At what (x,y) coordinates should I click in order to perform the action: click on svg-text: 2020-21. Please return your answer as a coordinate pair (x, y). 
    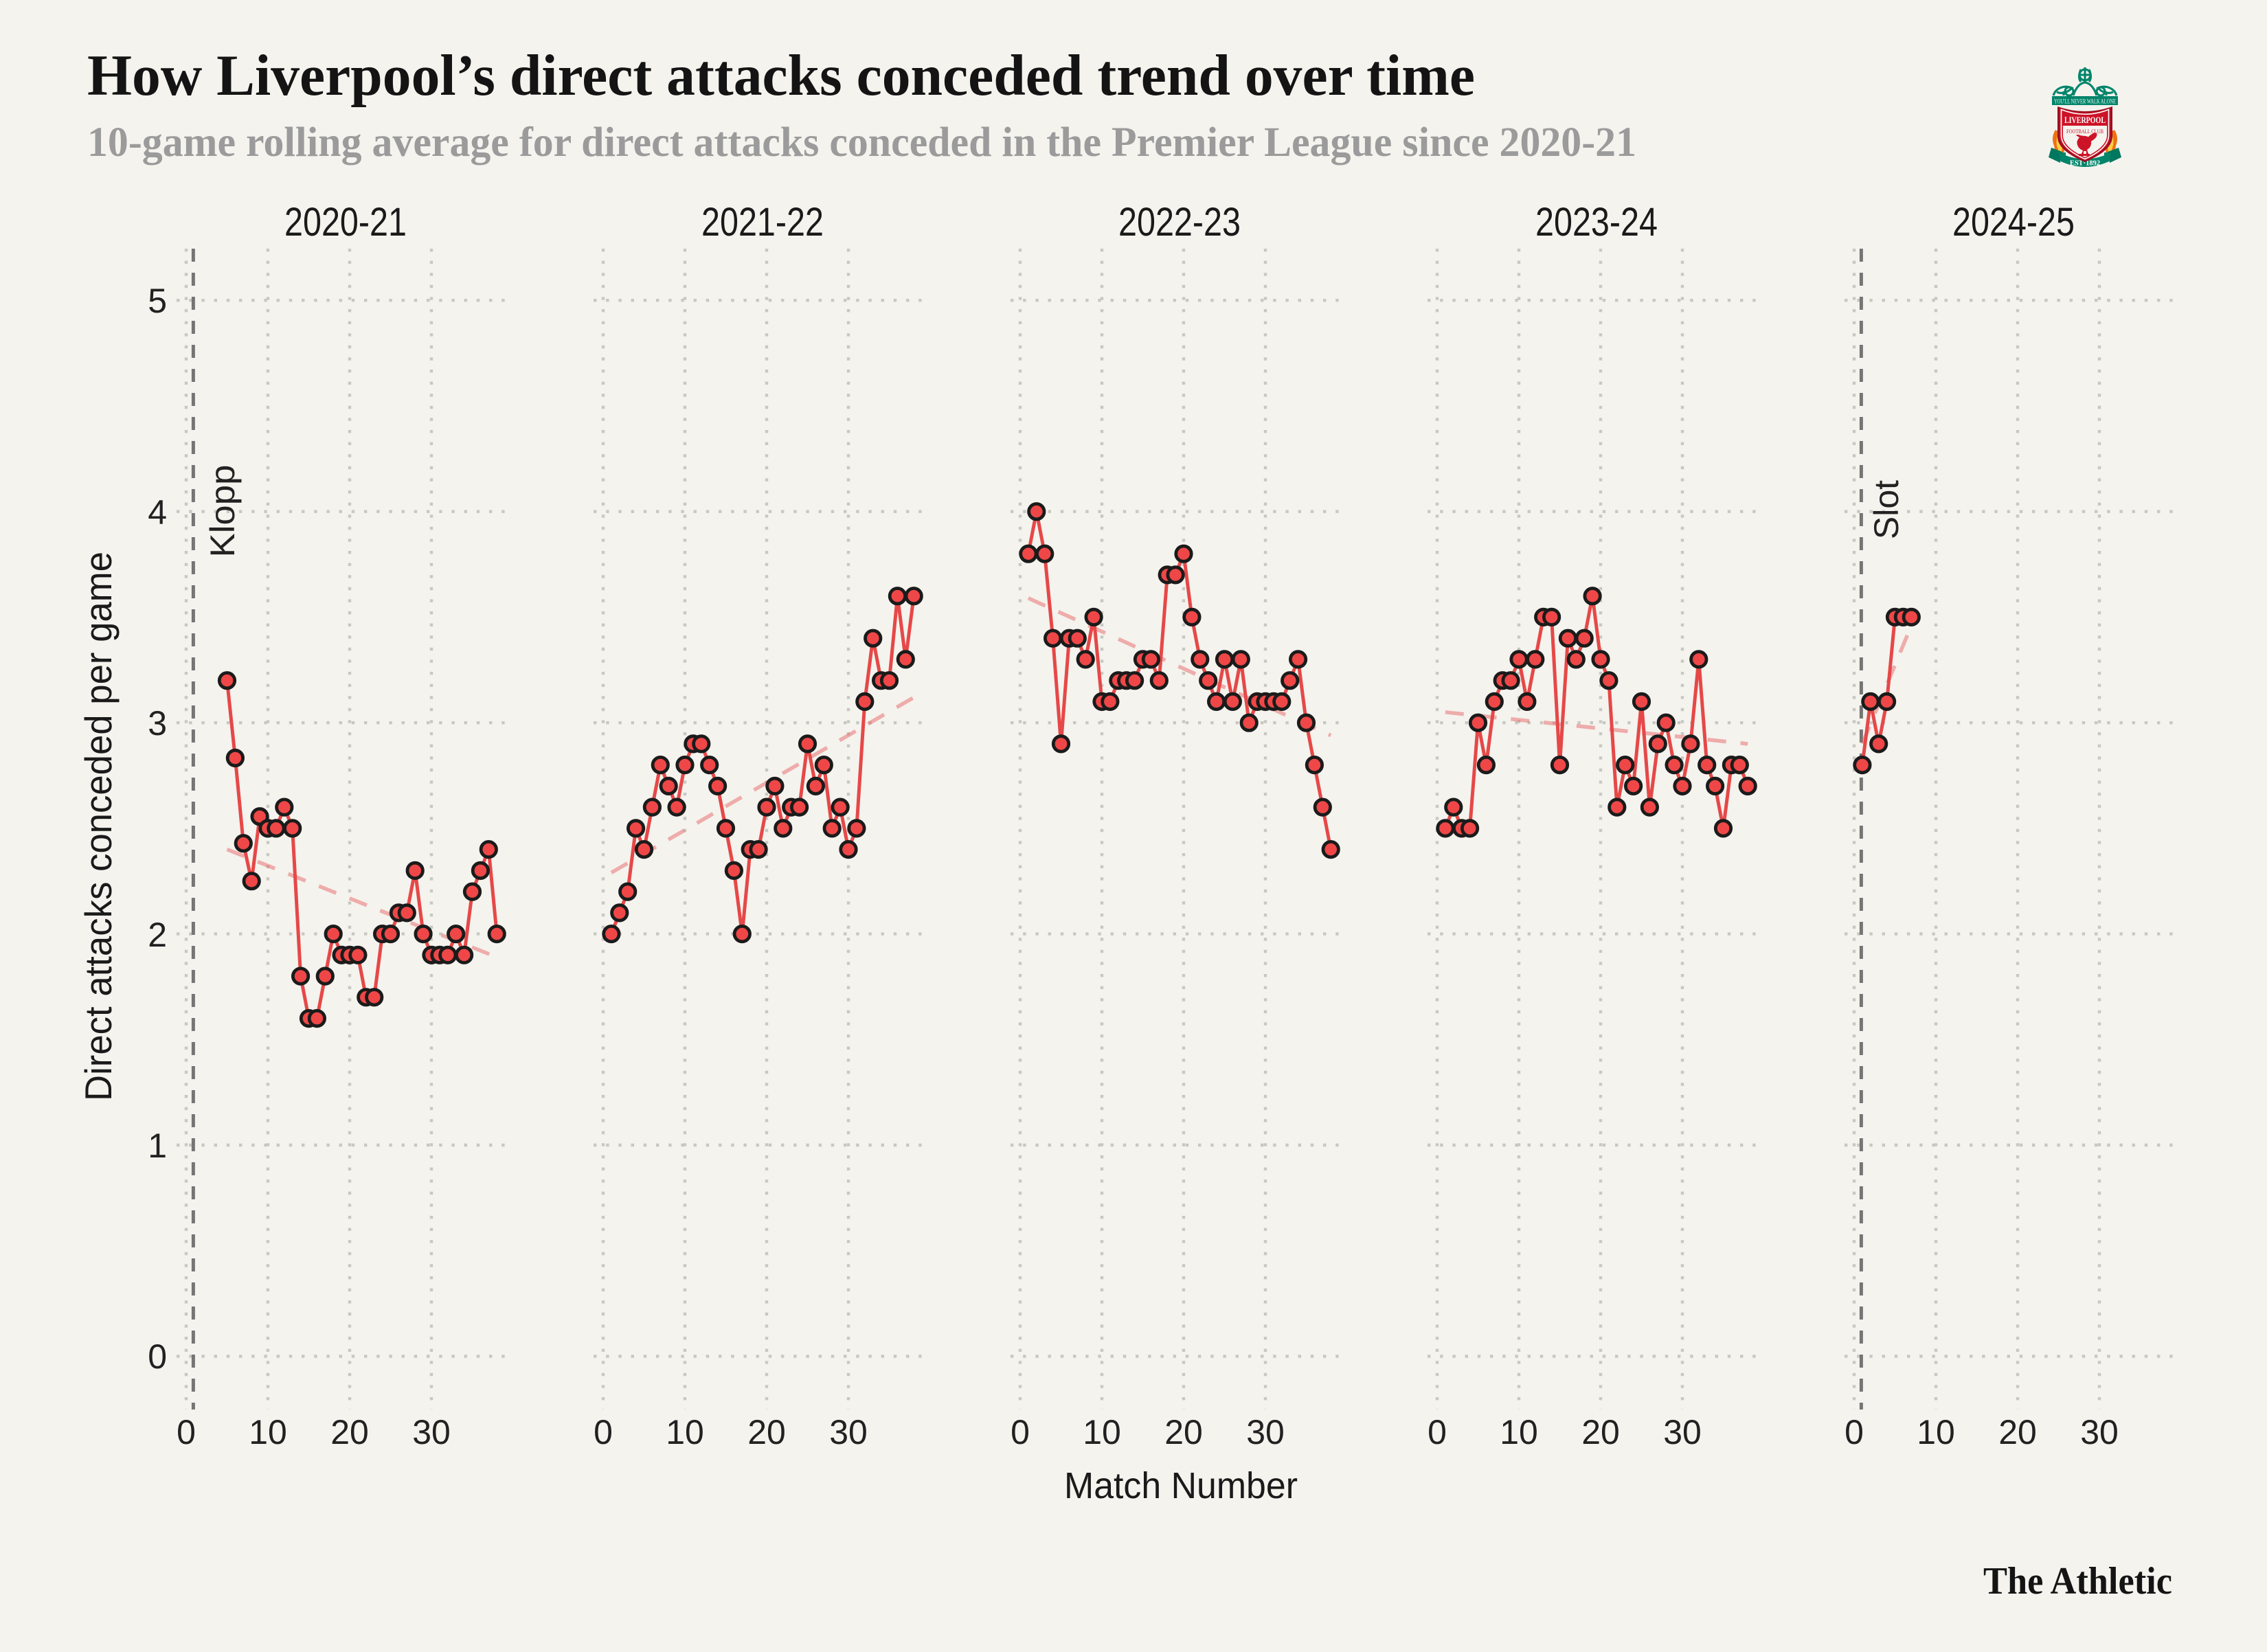
    Looking at the image, I should click on (345, 223).